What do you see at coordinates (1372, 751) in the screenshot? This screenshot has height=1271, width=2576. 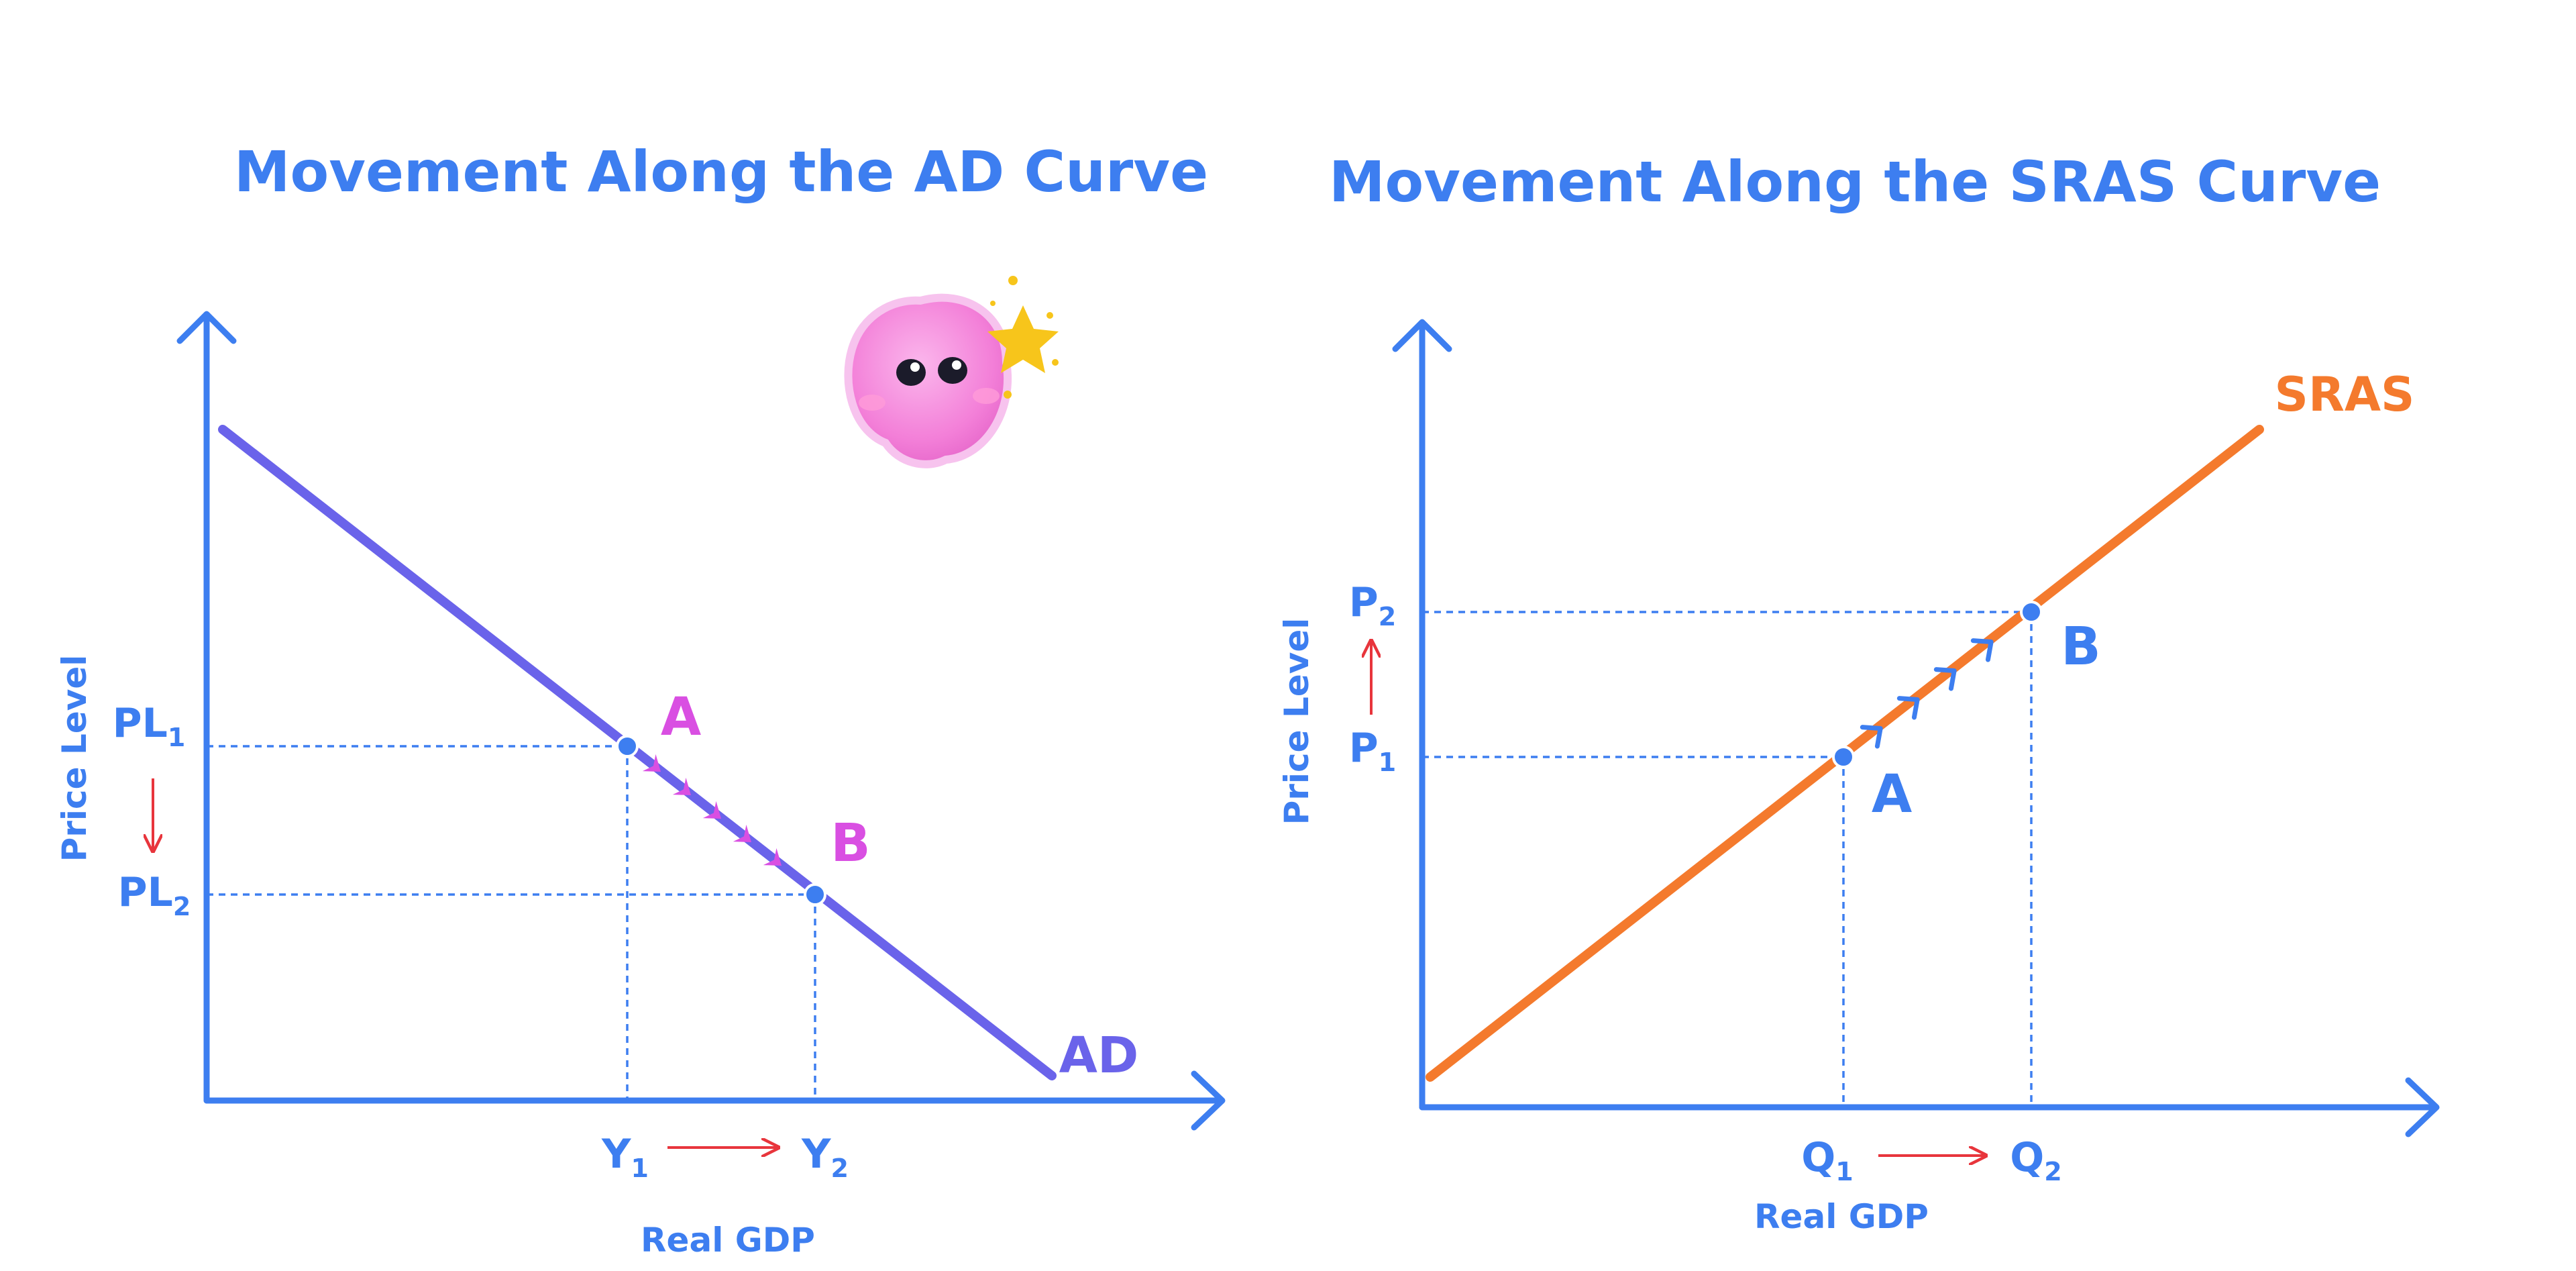 I see `sras-p1-label: P1` at bounding box center [1372, 751].